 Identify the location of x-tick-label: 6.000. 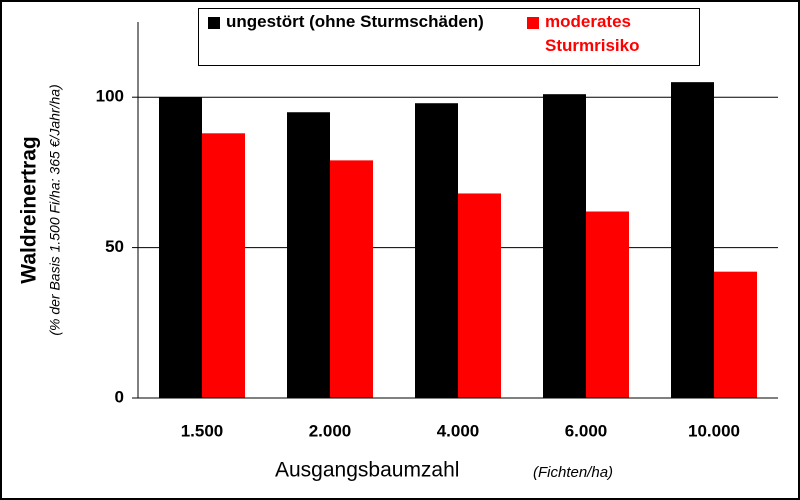
(586, 430).